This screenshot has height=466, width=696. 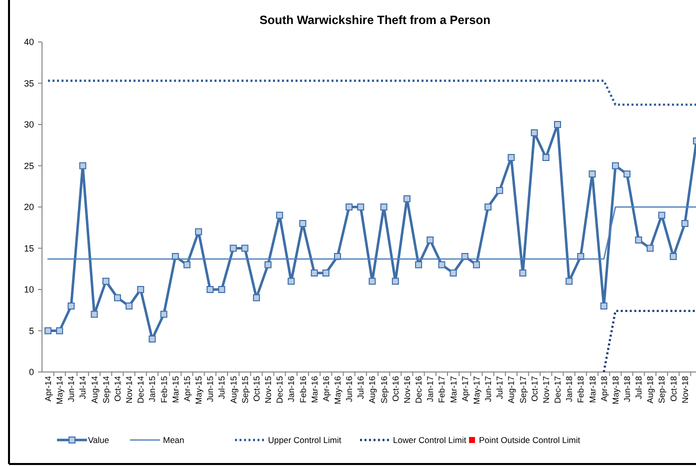 What do you see at coordinates (141, 390) in the screenshot?
I see `x-tick-label: Dec-14` at bounding box center [141, 390].